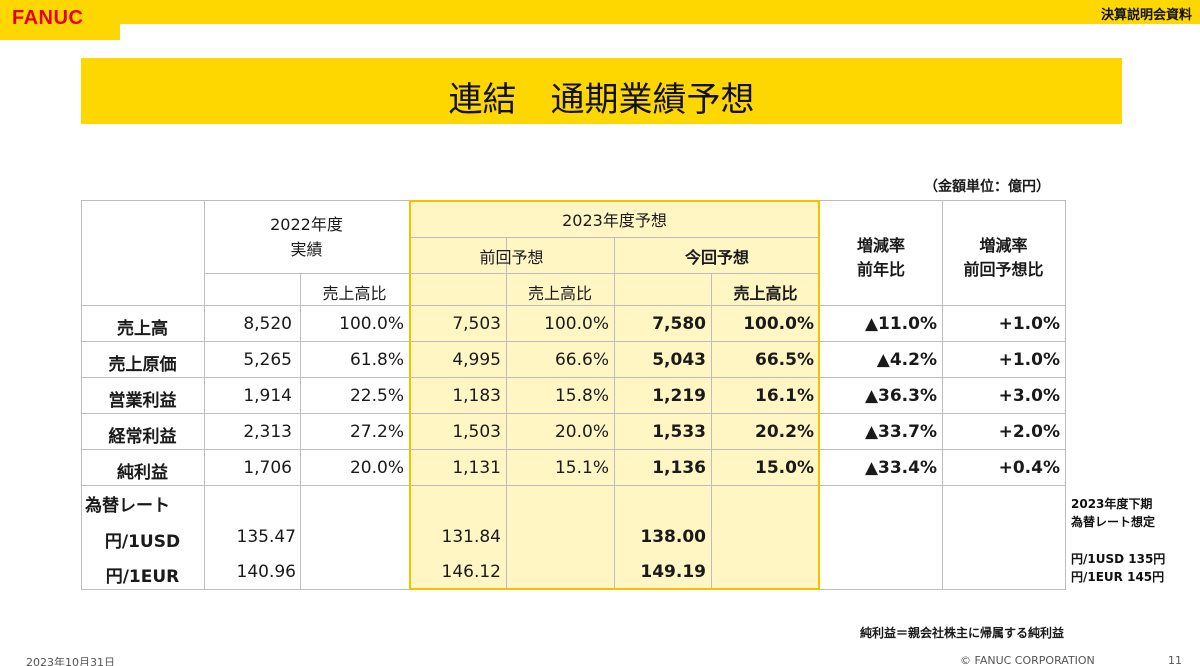  What do you see at coordinates (476, 468) in the screenshot?
I see `cell-prev: 1,131` at bounding box center [476, 468].